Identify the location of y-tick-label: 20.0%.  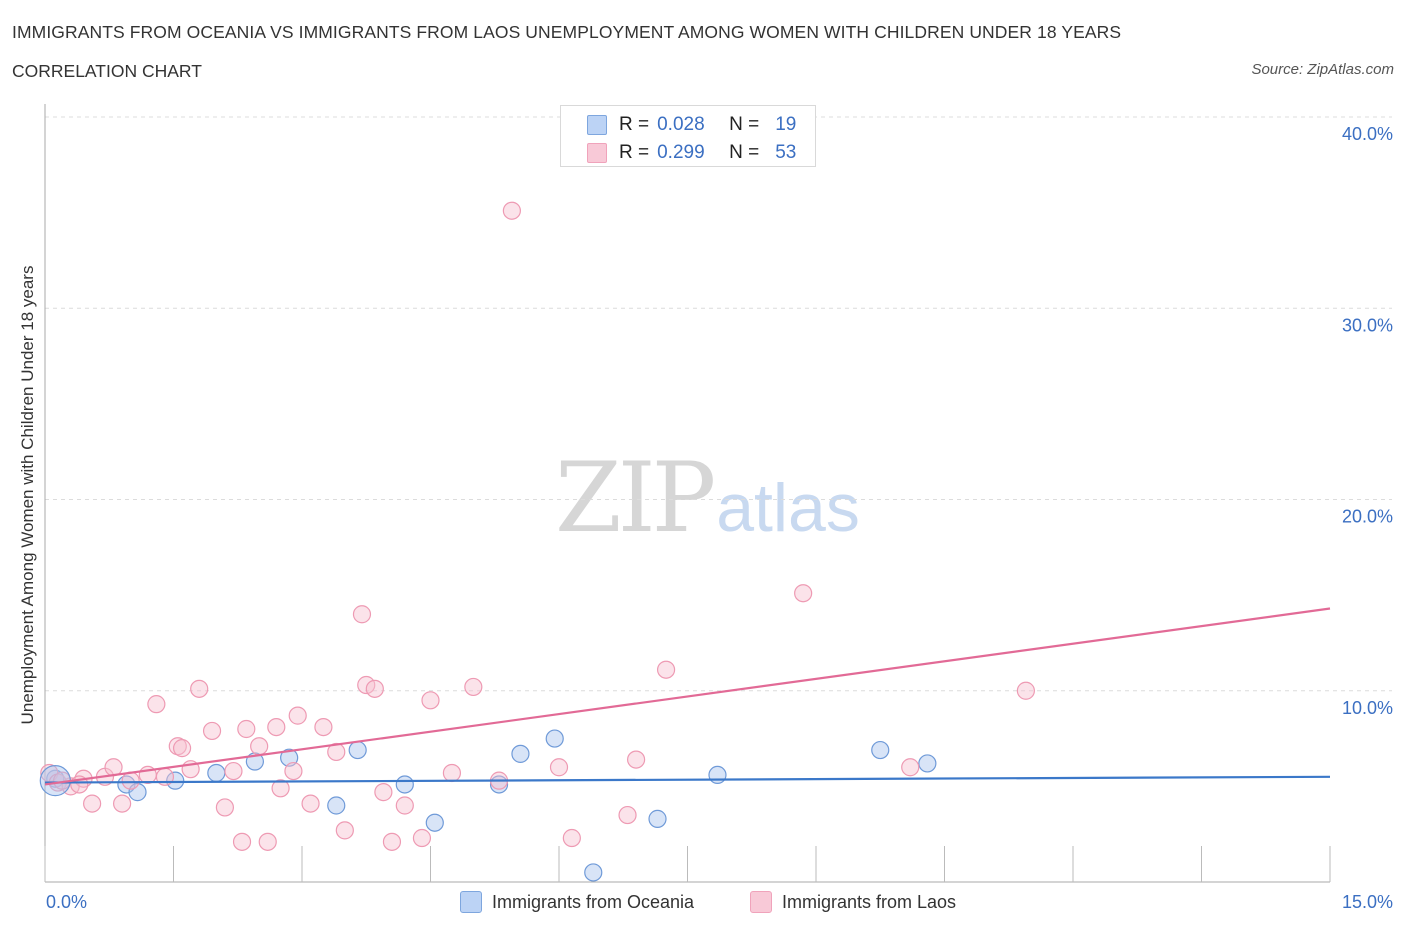
(1367, 517).